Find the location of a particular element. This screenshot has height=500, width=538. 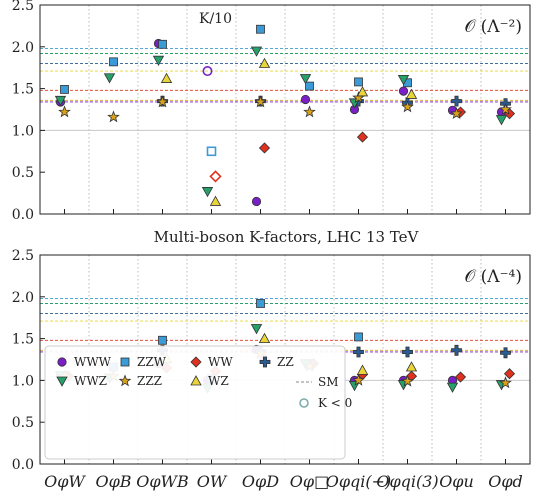

x-tick-label: Oφqi(−) is located at coordinates (359, 481).